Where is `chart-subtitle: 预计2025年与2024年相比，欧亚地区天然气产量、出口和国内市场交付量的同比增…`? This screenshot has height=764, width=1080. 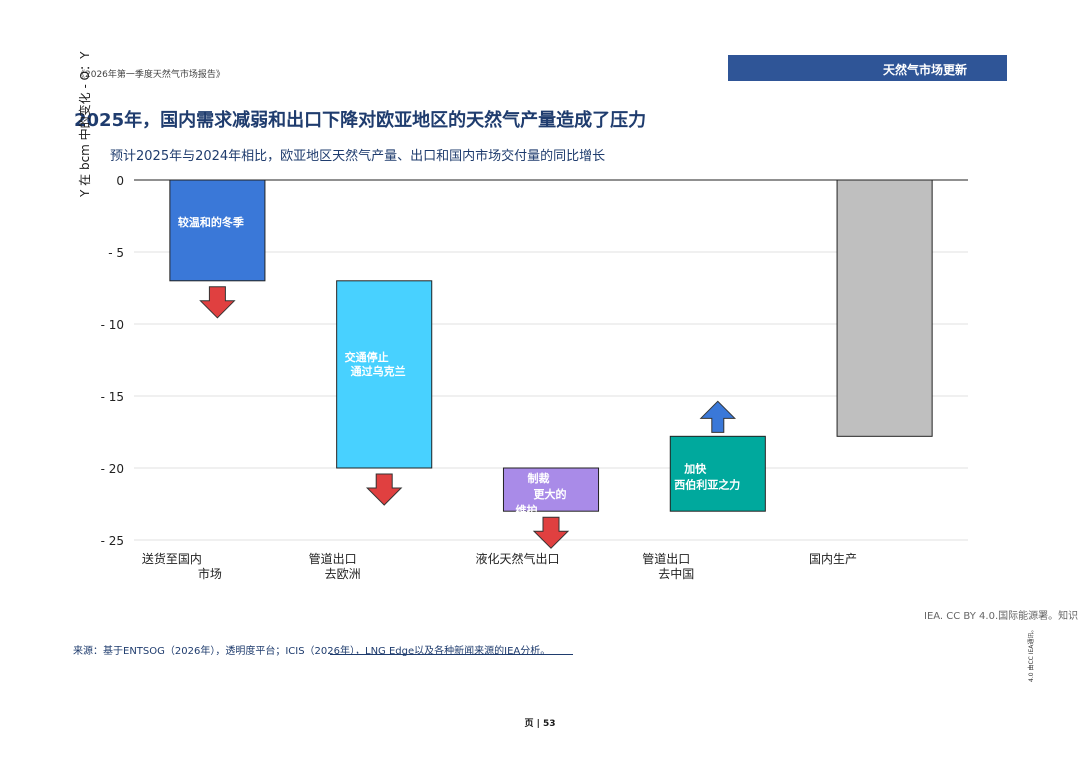
chart-subtitle: 预计2025年与2024年相比，欧亚地区天然气产量、出口和国内市场交付量的同比增… is located at coordinates (358, 156).